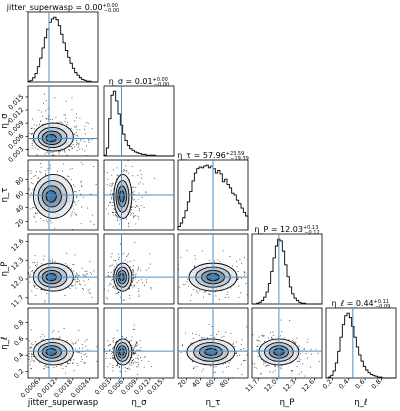  Describe the element at coordinates (63, 343) in the screenshot. I see `panel-frame` at that location.